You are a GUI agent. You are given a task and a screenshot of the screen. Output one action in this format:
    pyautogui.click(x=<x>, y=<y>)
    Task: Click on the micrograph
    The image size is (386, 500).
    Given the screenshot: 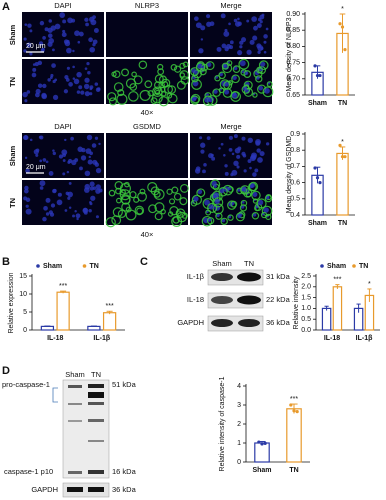 What is the action you would take?
    pyautogui.click(x=147, y=34)
    